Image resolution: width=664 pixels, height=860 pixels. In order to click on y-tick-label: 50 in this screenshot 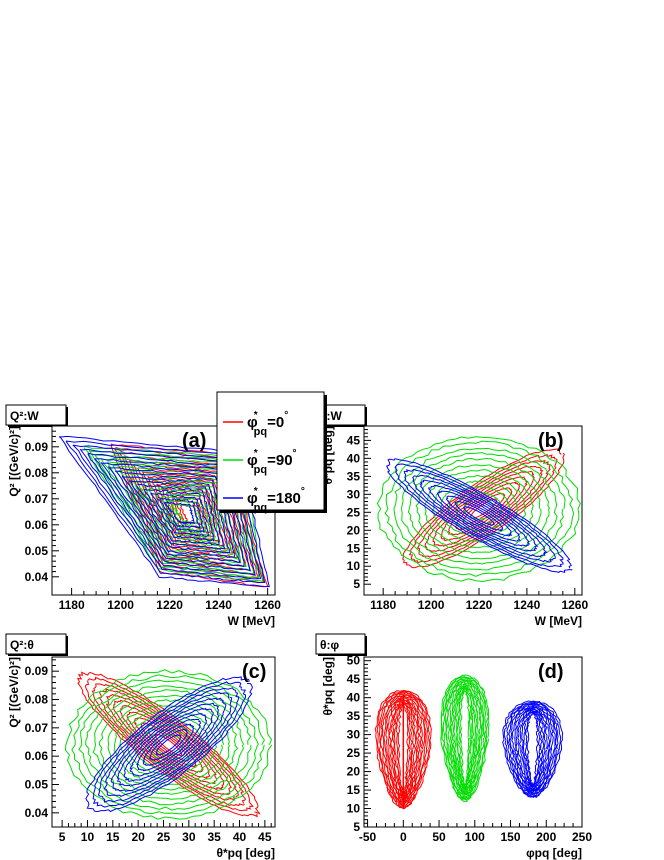, I will do `click(354, 661)`.